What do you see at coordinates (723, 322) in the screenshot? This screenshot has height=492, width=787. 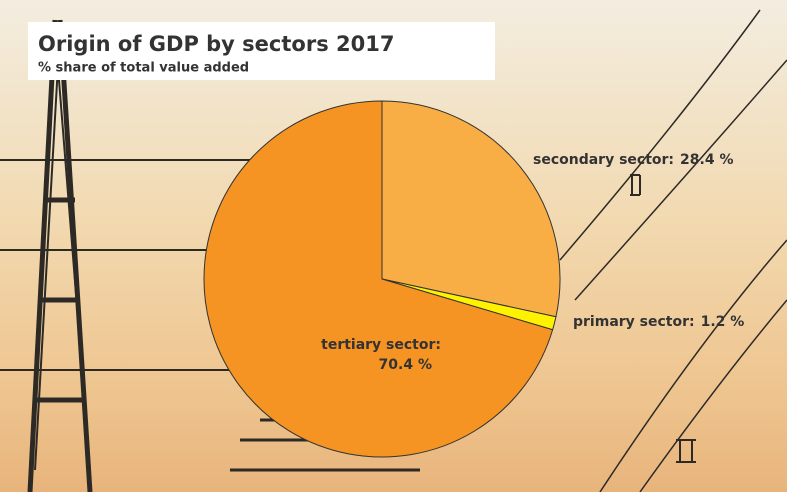 I see `value-label: 1.2 %` at bounding box center [723, 322].